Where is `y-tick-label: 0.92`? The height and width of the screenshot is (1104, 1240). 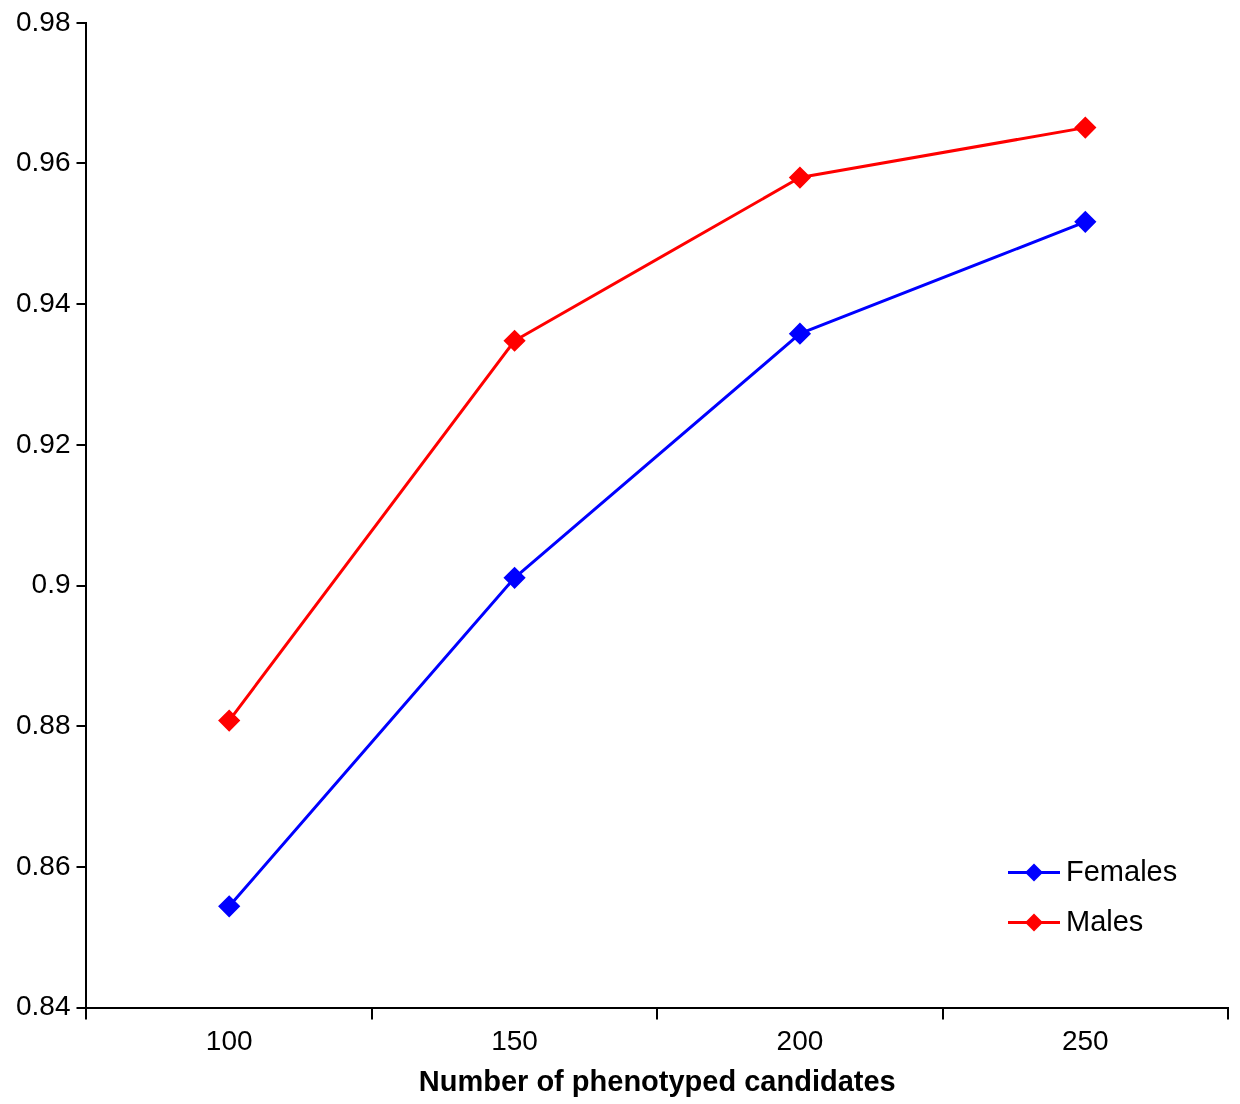
y-tick-label: 0.92 is located at coordinates (43, 443).